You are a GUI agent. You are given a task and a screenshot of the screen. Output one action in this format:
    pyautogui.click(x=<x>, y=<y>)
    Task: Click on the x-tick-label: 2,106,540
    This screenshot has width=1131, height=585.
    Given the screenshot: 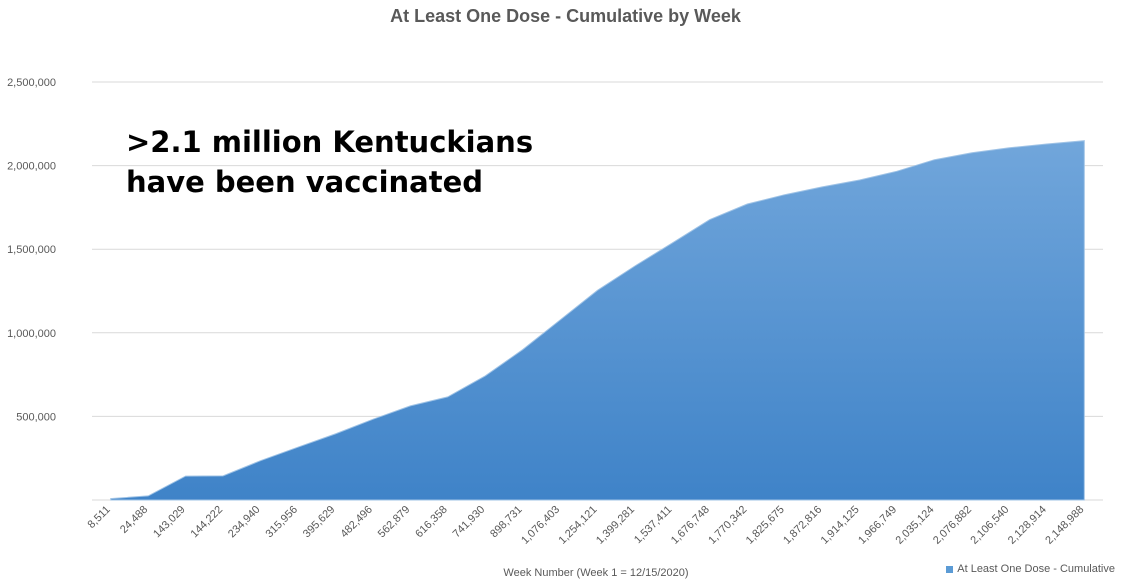 What is the action you would take?
    pyautogui.click(x=989, y=525)
    